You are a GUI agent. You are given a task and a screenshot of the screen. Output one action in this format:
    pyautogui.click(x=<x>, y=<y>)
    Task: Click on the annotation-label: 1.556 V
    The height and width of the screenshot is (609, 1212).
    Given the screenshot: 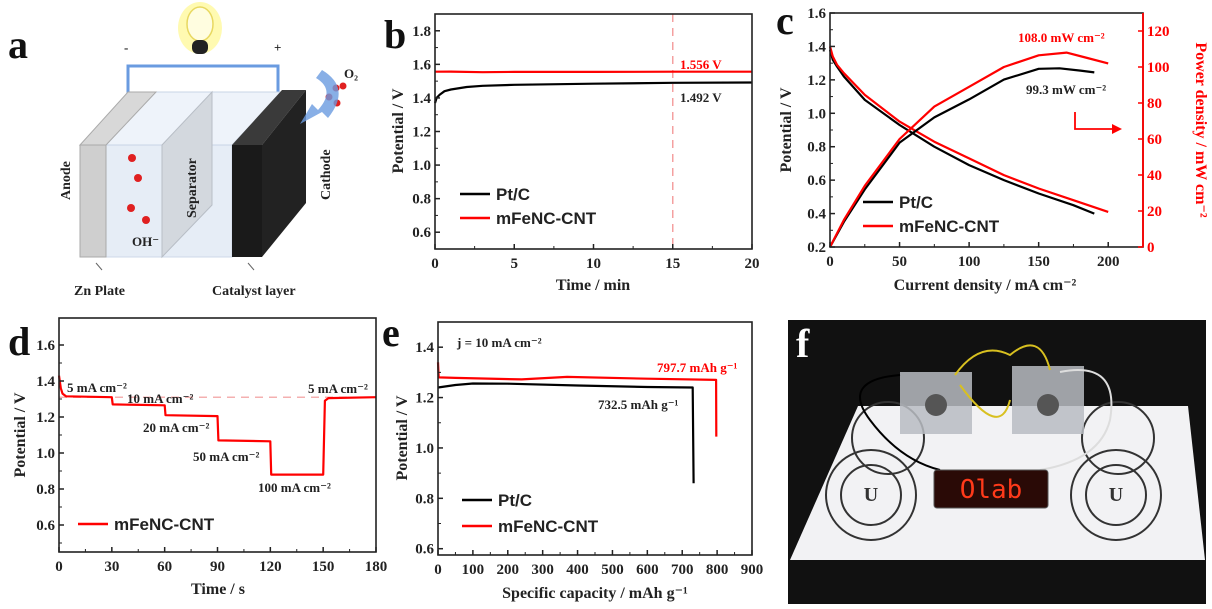 What is the action you would take?
    pyautogui.click(x=701, y=64)
    